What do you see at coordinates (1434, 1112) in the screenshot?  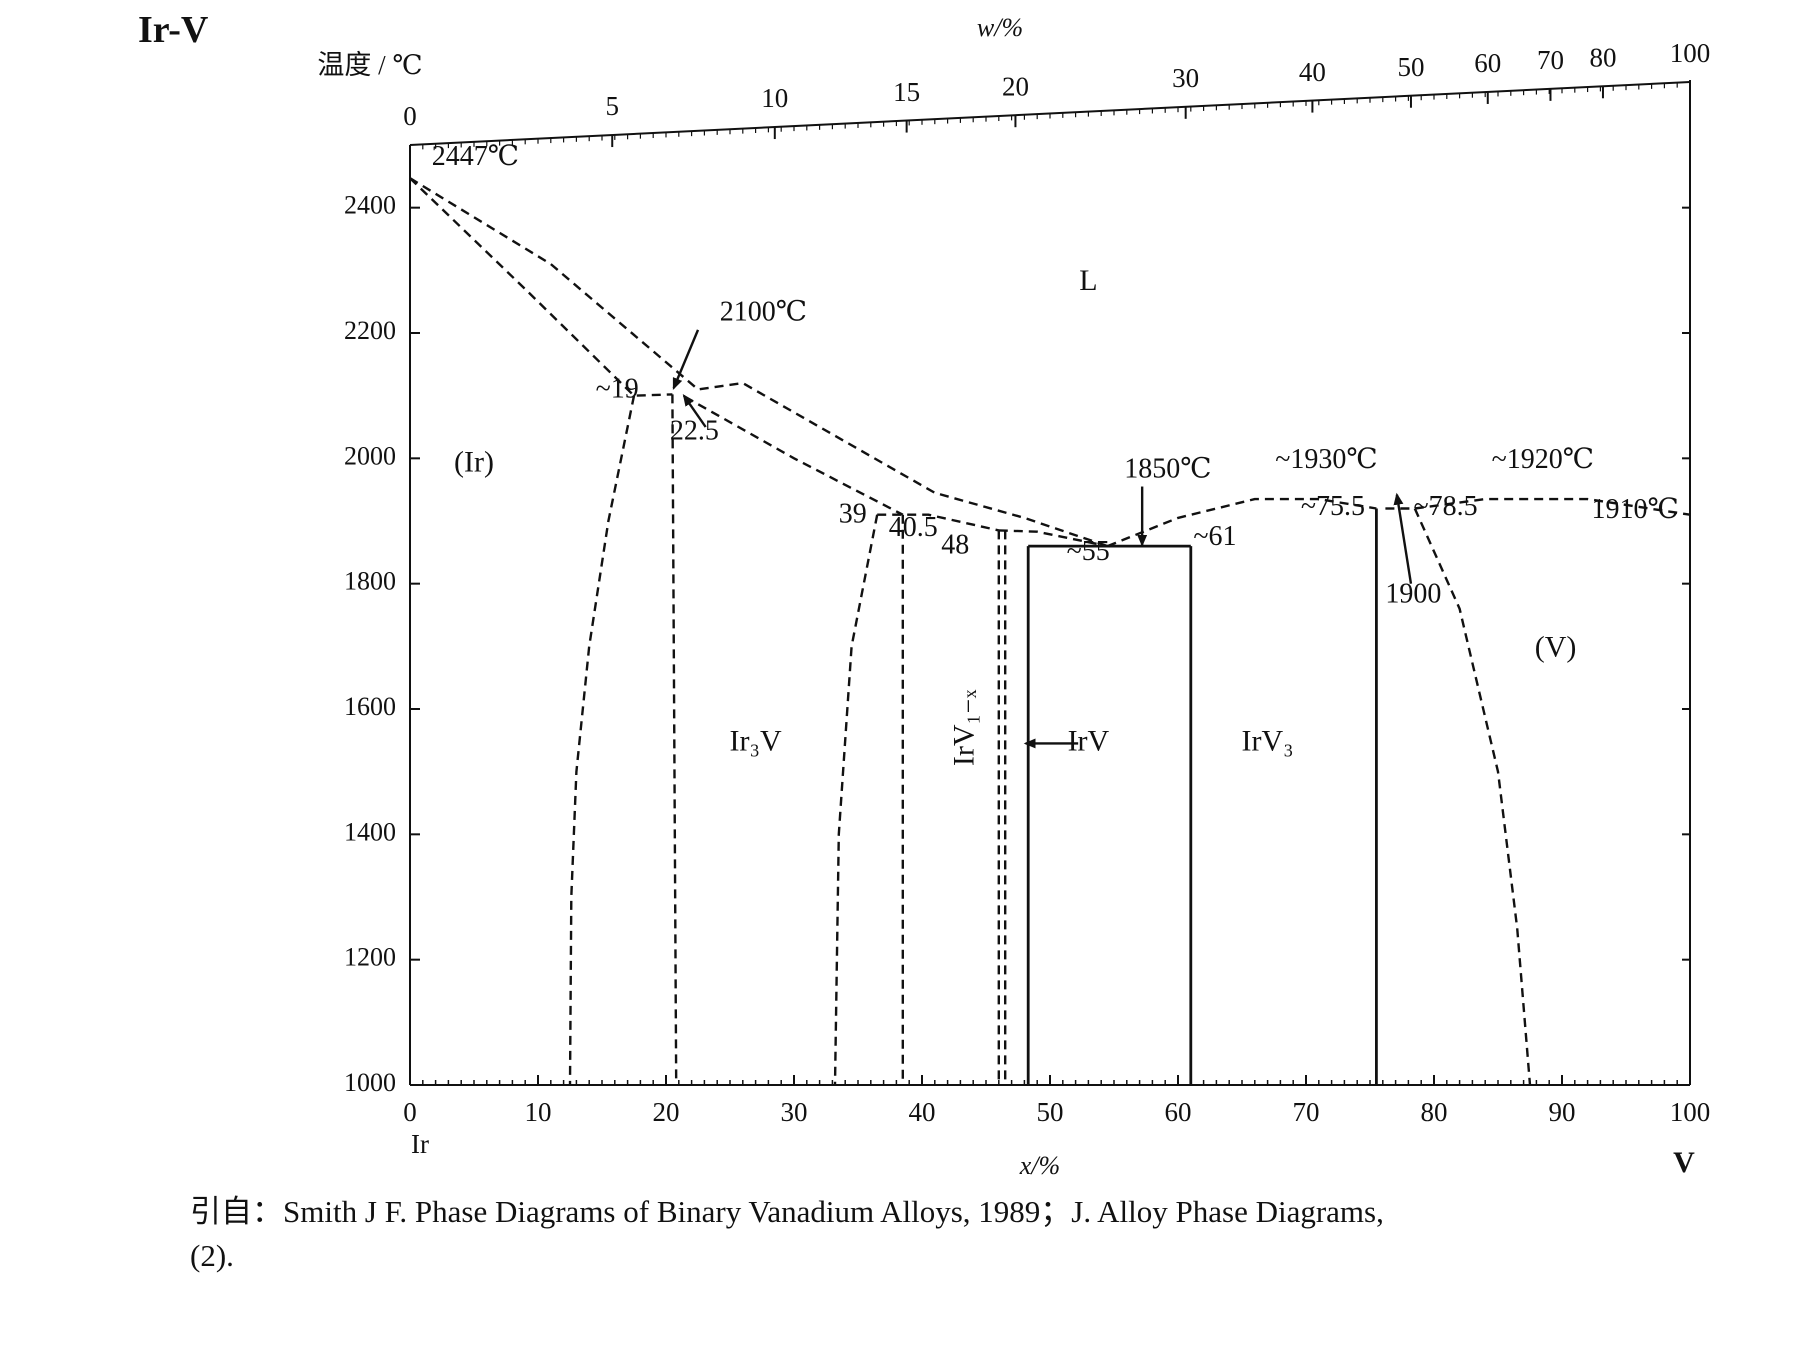 I see `x-tick-label: 80` at bounding box center [1434, 1112].